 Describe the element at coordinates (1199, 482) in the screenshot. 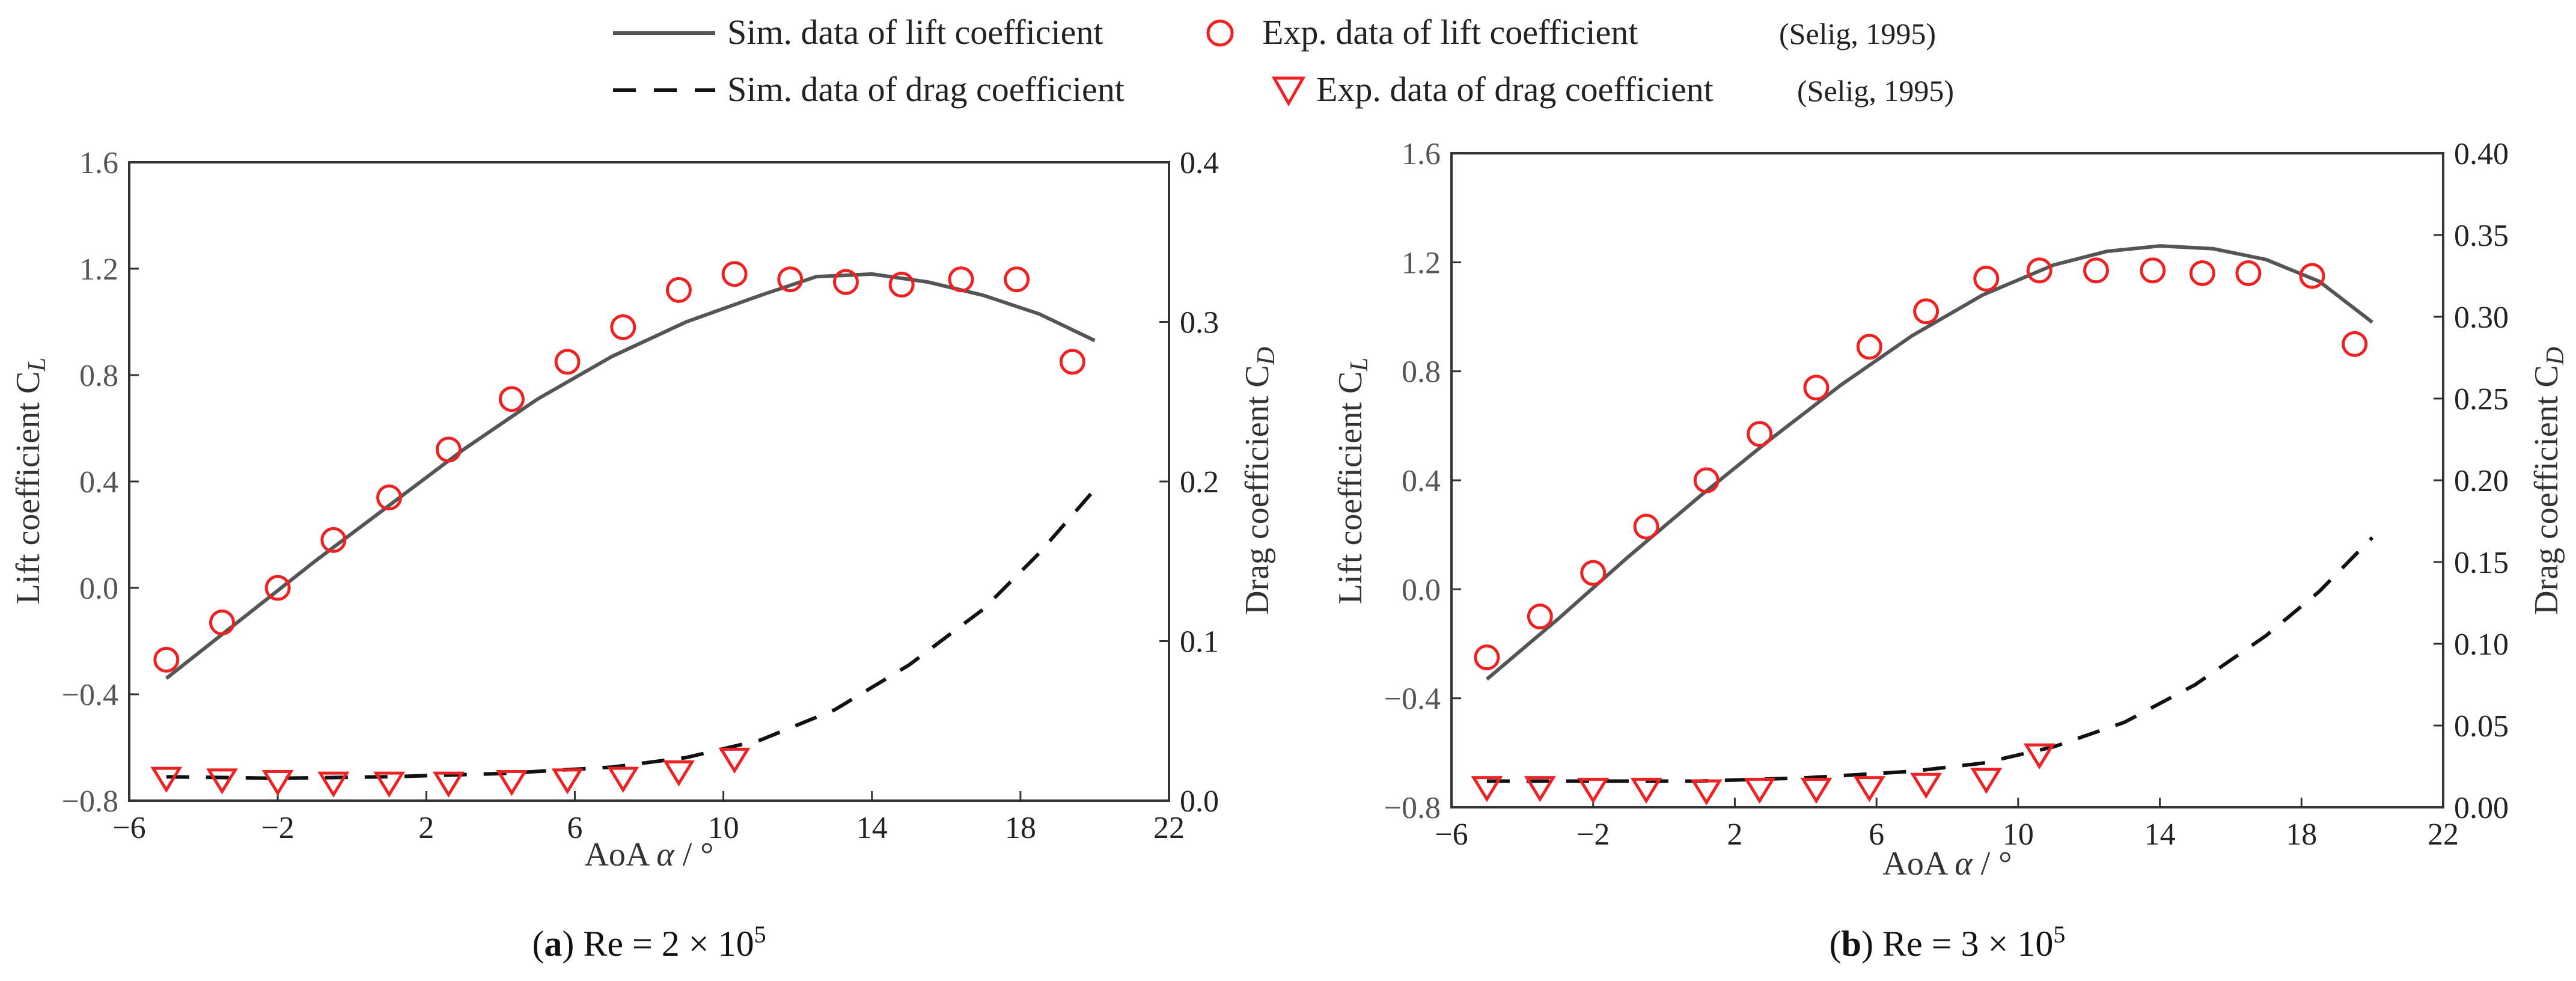

I see `y-right-tick-label: 0.2` at that location.